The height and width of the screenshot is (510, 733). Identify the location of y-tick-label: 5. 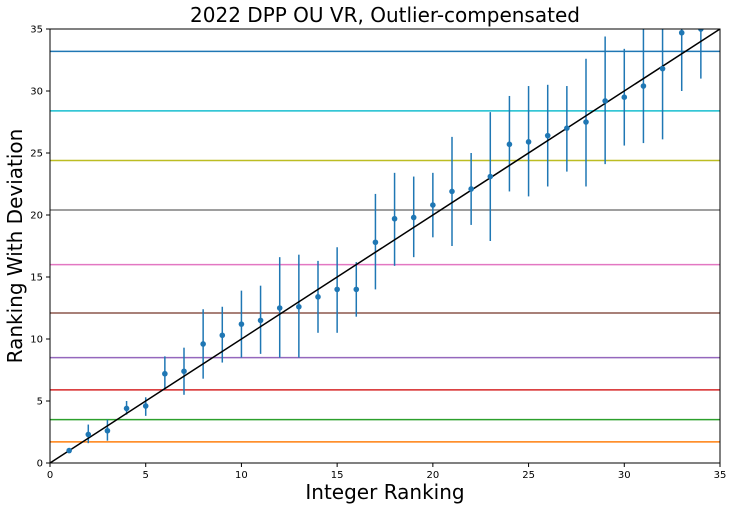
(40, 402).